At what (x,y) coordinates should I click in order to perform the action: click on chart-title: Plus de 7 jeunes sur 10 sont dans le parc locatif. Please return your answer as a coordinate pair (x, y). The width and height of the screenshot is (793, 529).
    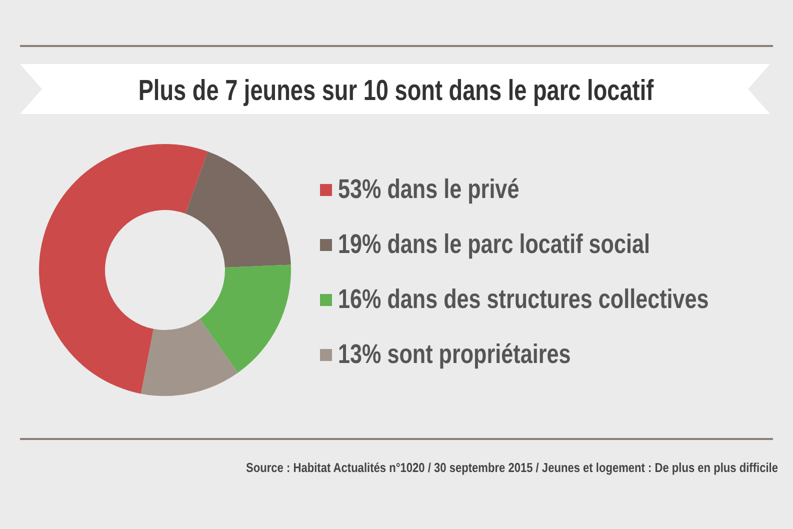
    Looking at the image, I should click on (396, 90).